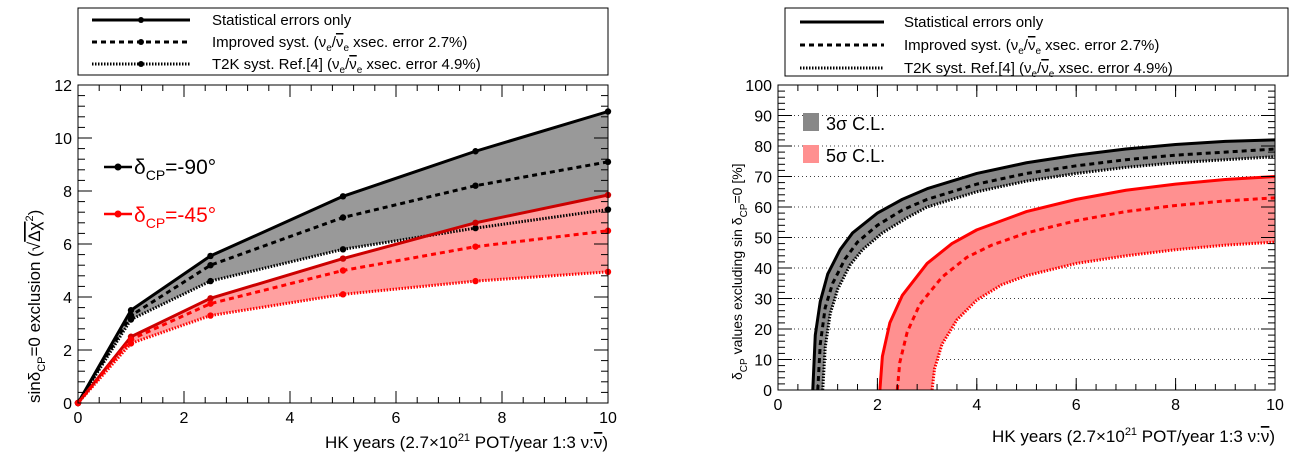 The width and height of the screenshot is (1303, 463). What do you see at coordinates (811, 122) in the screenshot?
I see `band-legend-3sigma-swatch` at bounding box center [811, 122].